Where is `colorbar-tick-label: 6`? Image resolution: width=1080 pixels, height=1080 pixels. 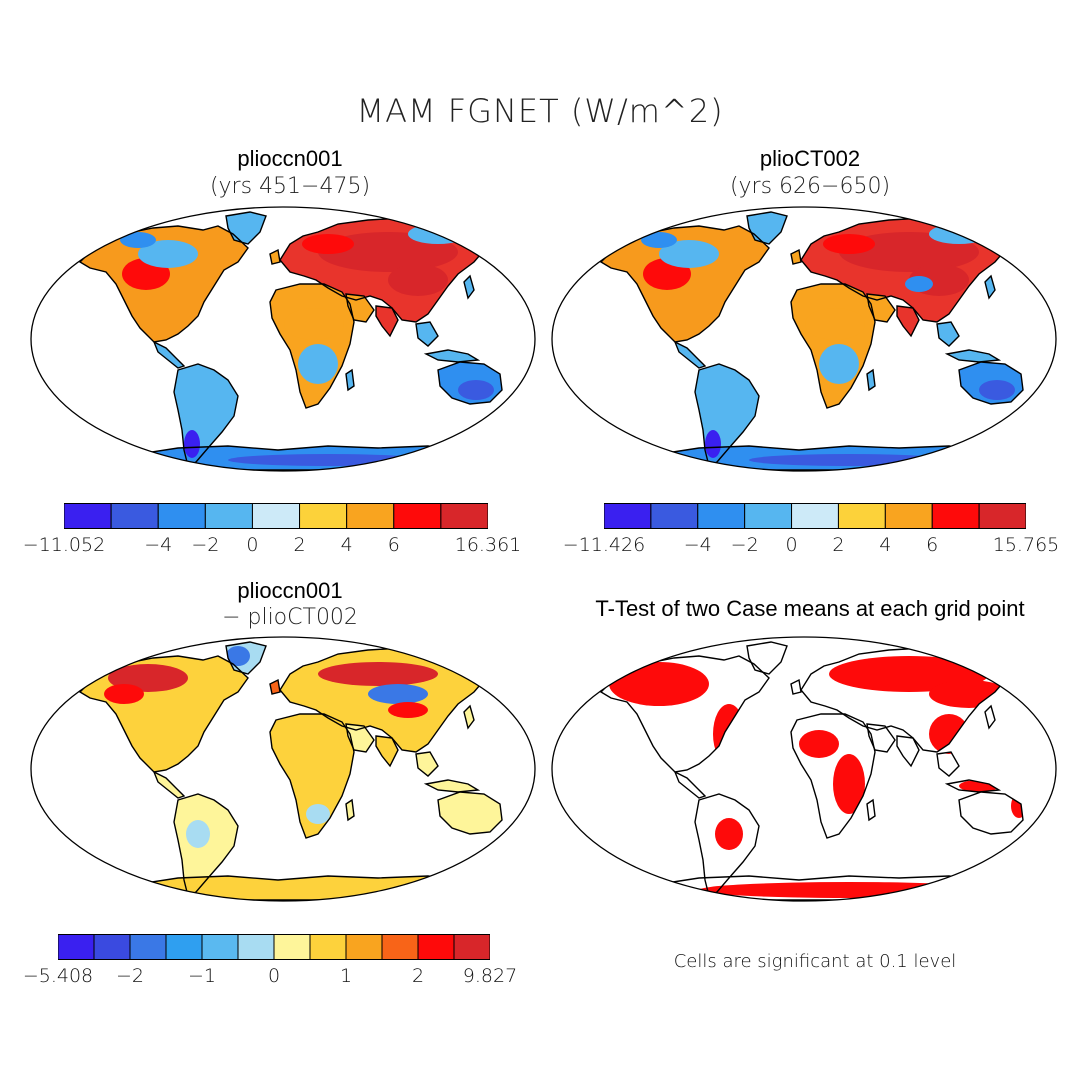 colorbar-tick-label: 6 is located at coordinates (932, 545).